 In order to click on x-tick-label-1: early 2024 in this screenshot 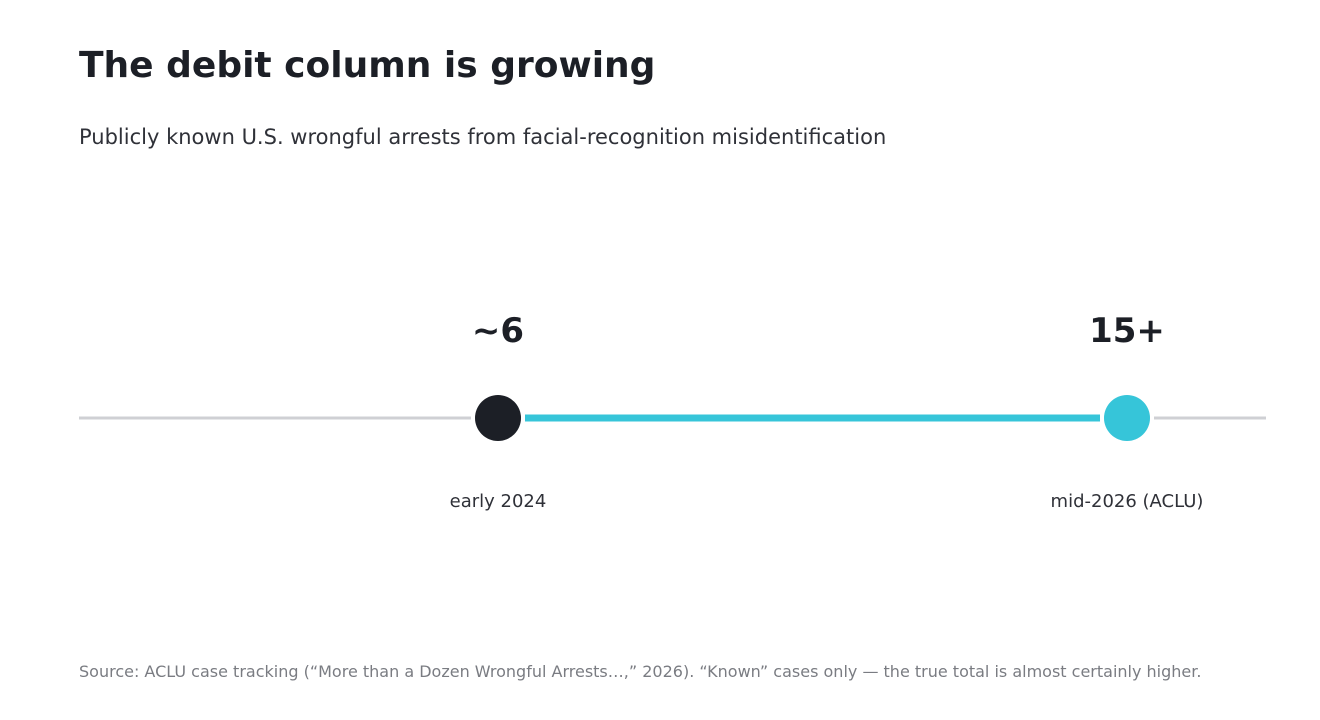, I will do `click(498, 501)`.